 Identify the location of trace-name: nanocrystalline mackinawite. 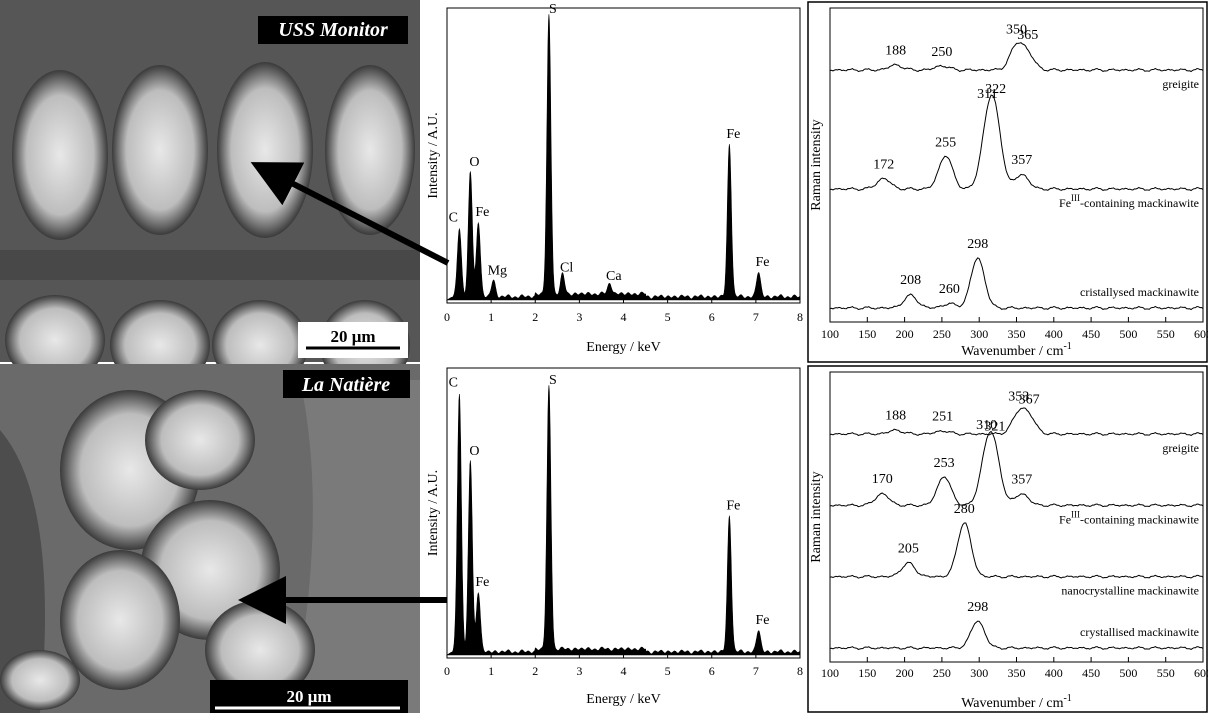
(1130, 591).